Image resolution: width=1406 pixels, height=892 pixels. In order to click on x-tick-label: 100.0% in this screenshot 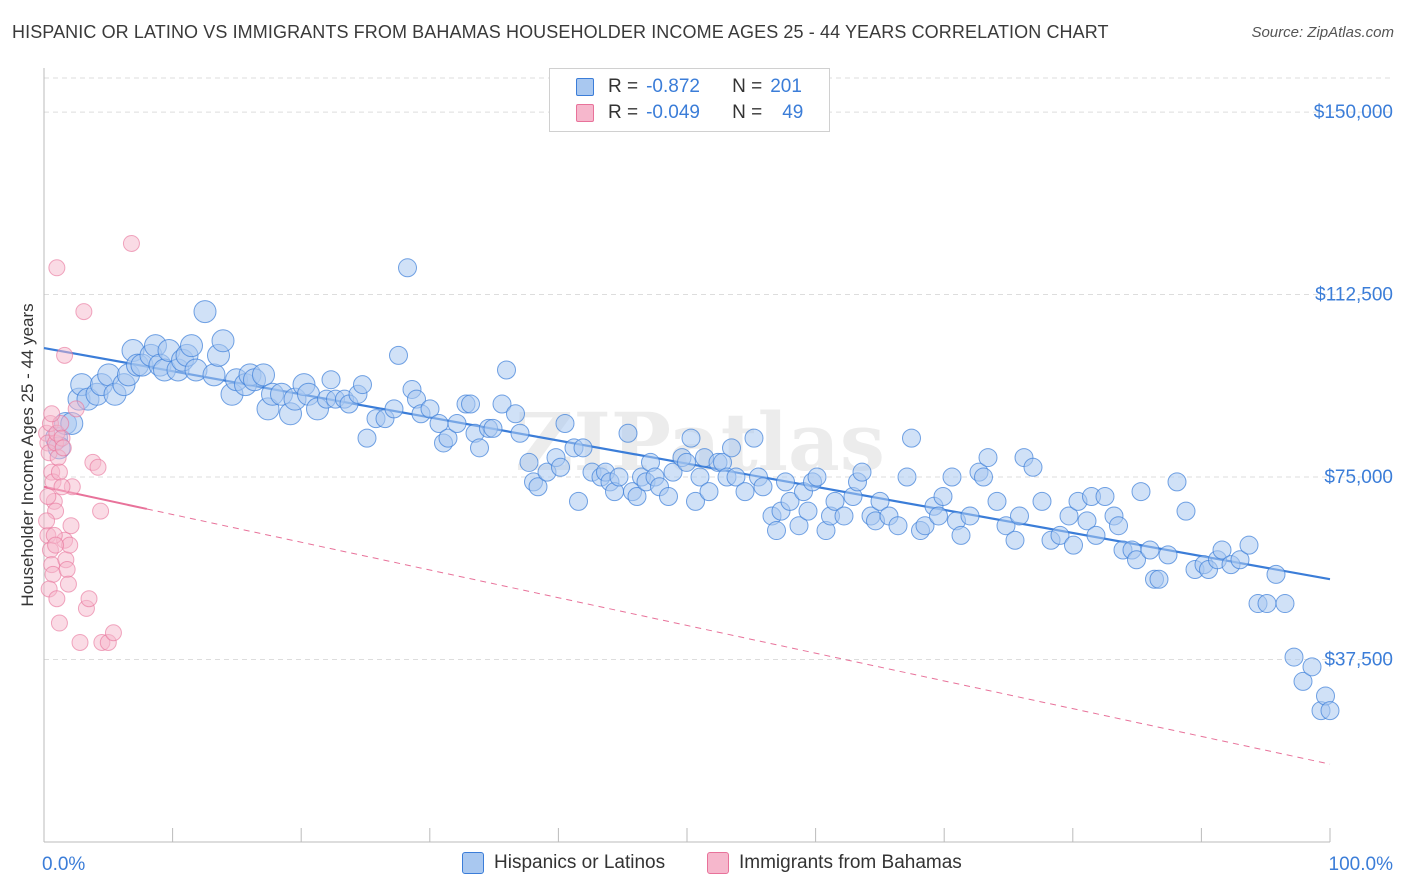, I will do `click(1361, 864)`.